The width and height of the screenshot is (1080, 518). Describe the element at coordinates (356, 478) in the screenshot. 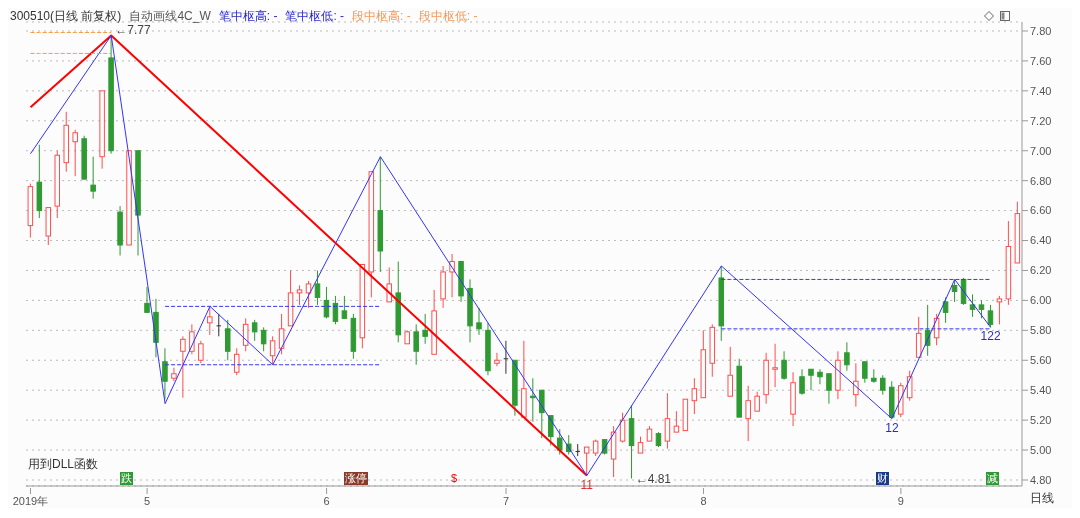

I see `annotation: 涨停` at that location.